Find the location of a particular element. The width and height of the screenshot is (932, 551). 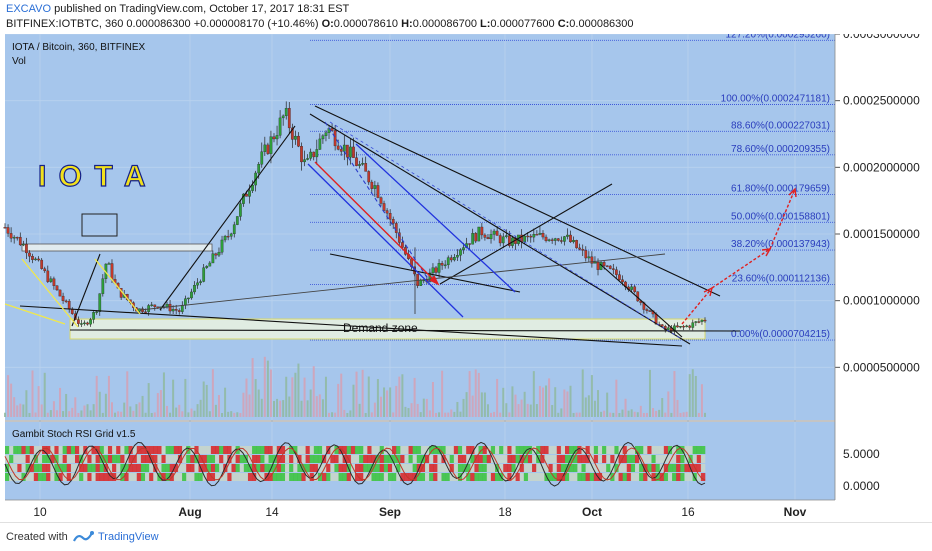

trend-line-early is located at coordinates (86, 290).